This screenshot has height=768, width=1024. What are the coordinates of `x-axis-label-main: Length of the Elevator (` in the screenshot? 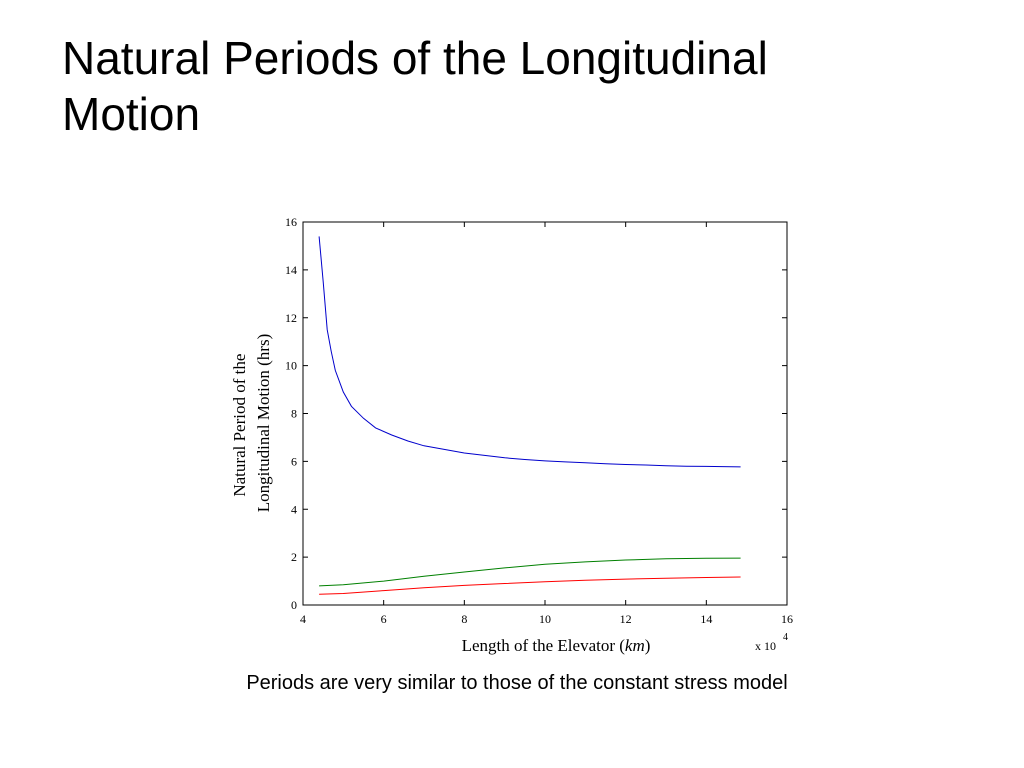 It's located at (544, 645).